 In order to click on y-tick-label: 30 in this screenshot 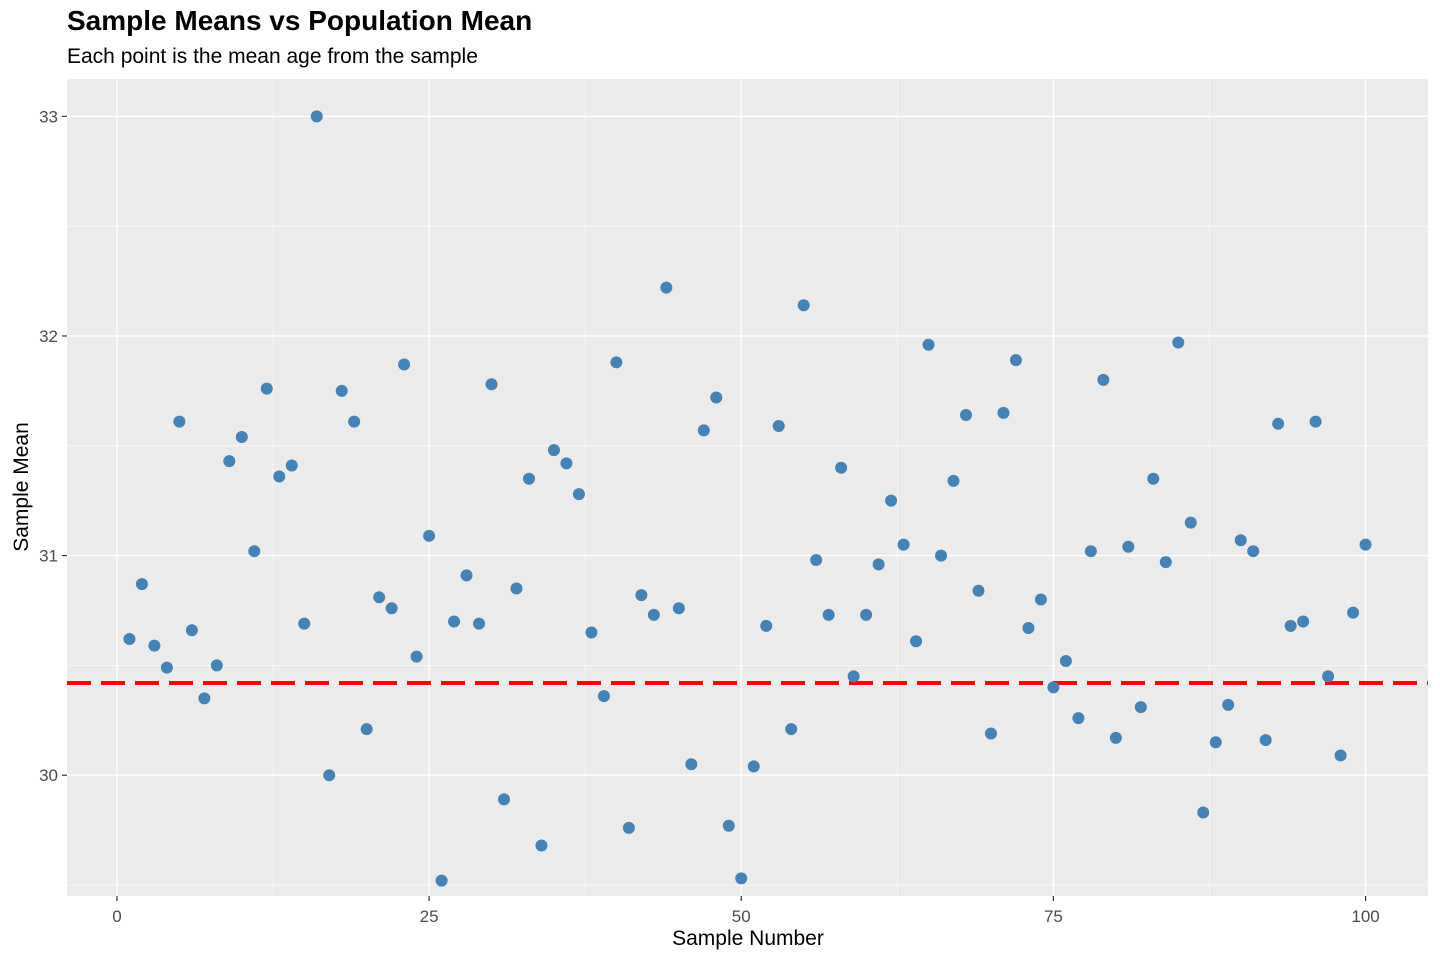, I will do `click(48, 775)`.